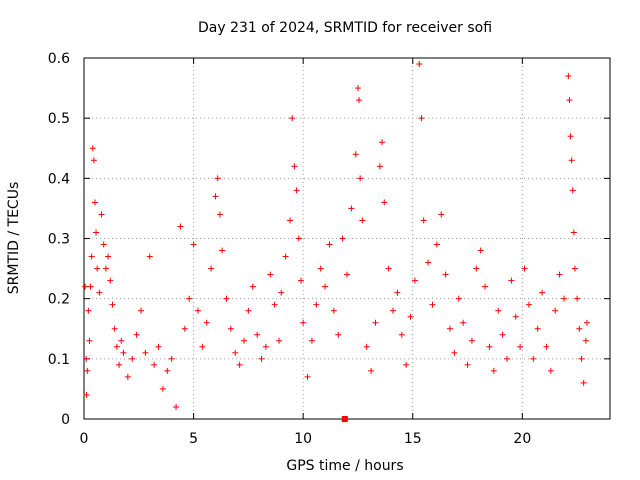  I want to click on y-tick-label: 0.5, so click(59, 119).